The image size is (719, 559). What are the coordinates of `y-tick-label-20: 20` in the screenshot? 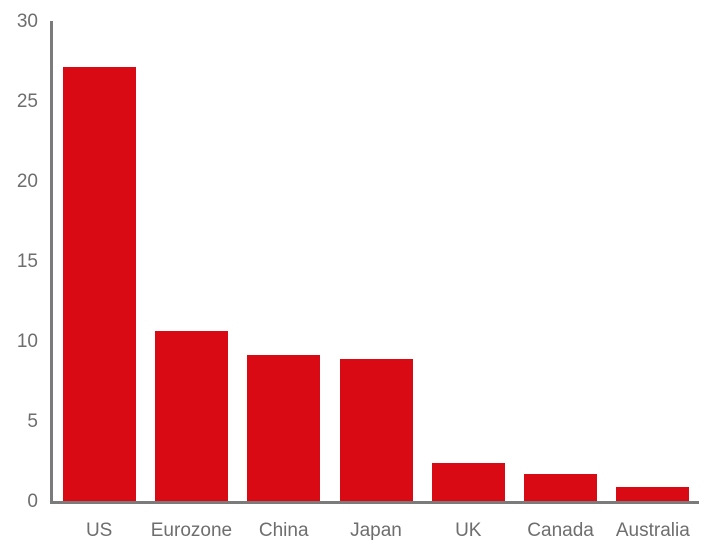 It's located at (27, 181).